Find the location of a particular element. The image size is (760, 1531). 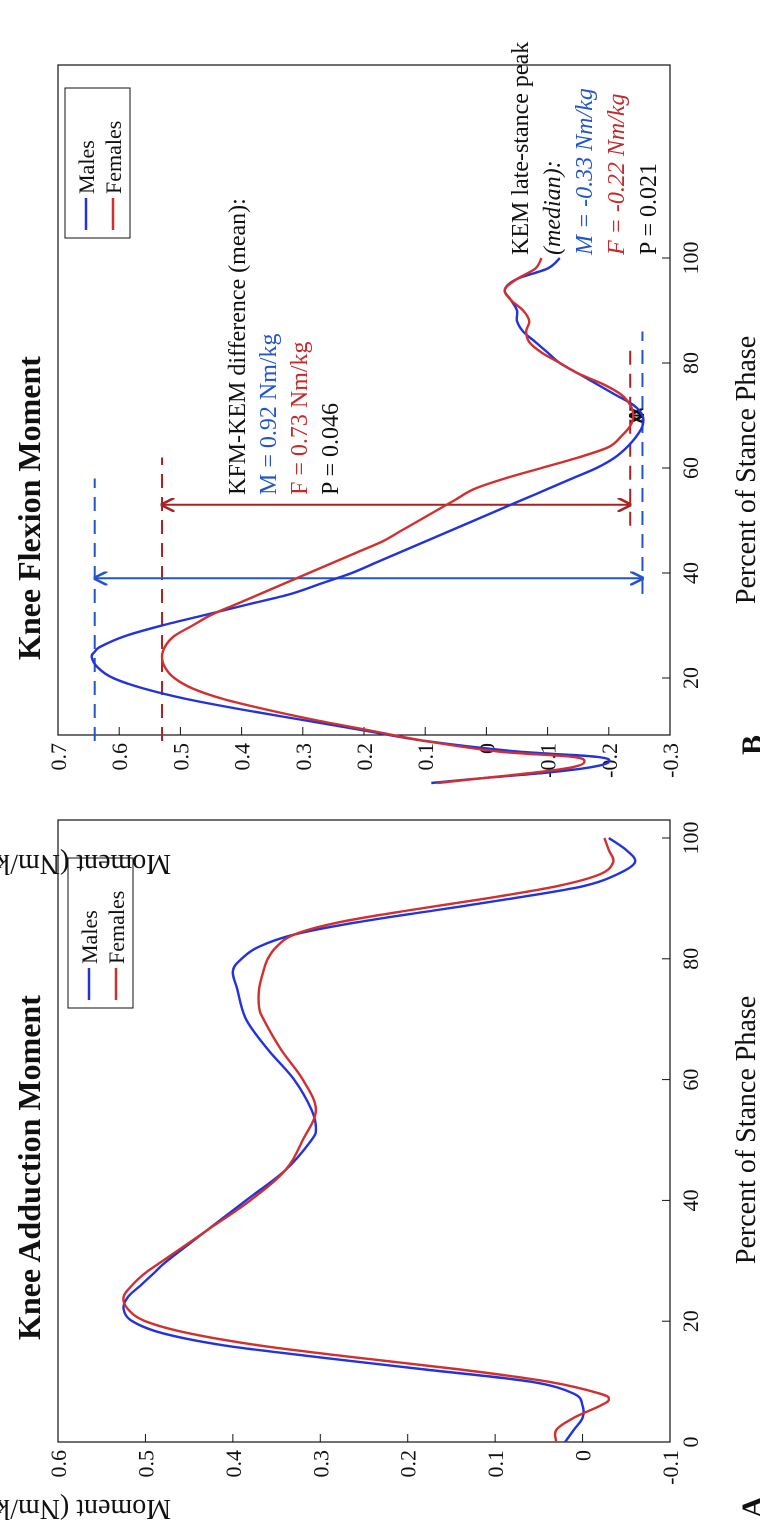

panel-b-label: B is located at coordinates (748, 745).